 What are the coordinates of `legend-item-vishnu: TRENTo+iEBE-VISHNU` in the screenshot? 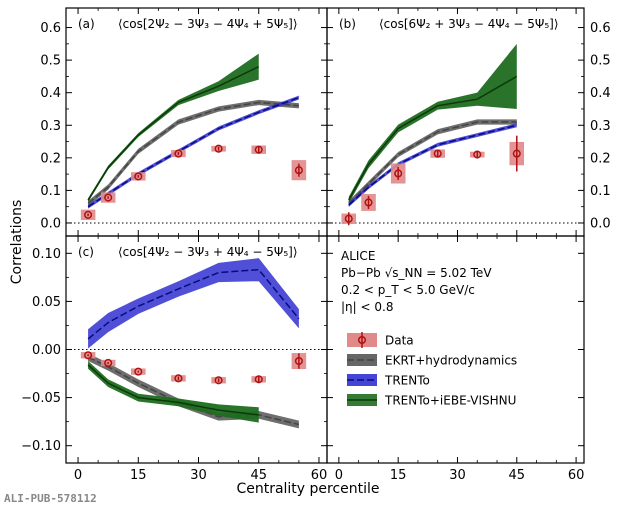 It's located at (431, 401).